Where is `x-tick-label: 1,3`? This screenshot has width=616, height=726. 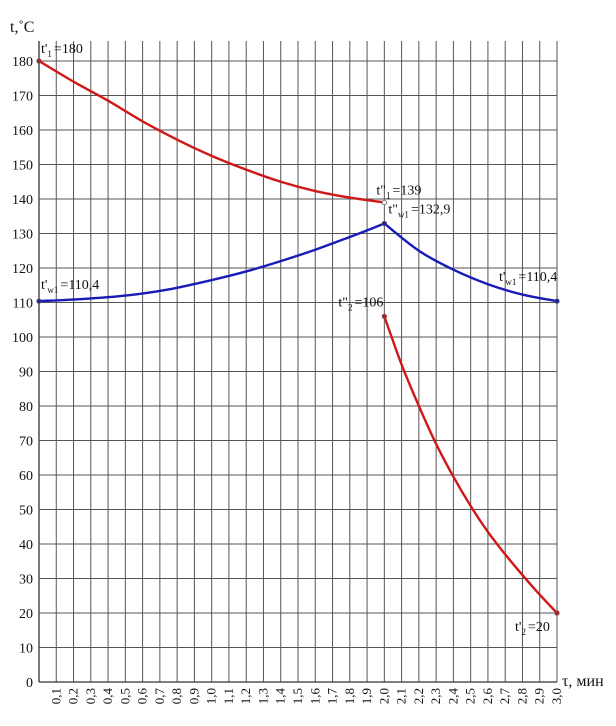 x-tick-label: 1,3 is located at coordinates (262, 696).